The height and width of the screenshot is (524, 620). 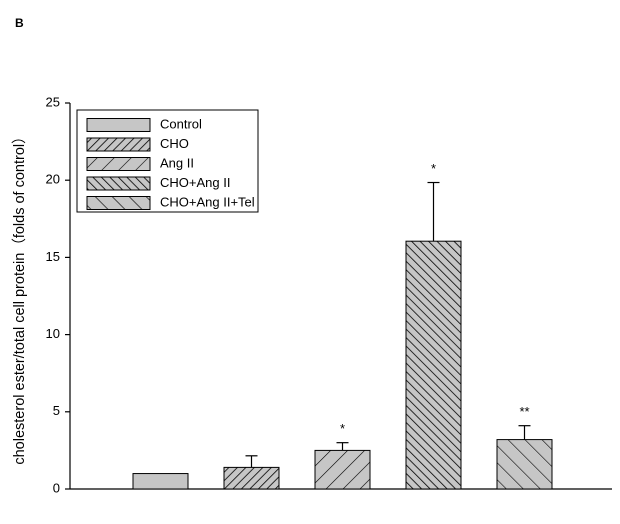 I want to click on panel-label: B, so click(x=19, y=23).